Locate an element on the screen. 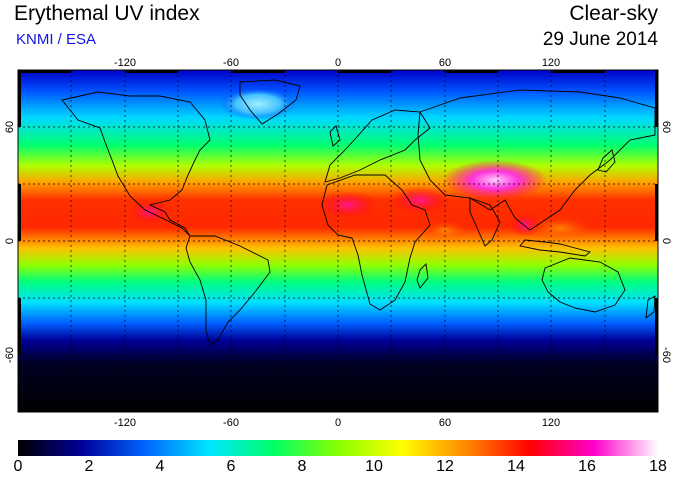  colorbar is located at coordinates (338, 448).